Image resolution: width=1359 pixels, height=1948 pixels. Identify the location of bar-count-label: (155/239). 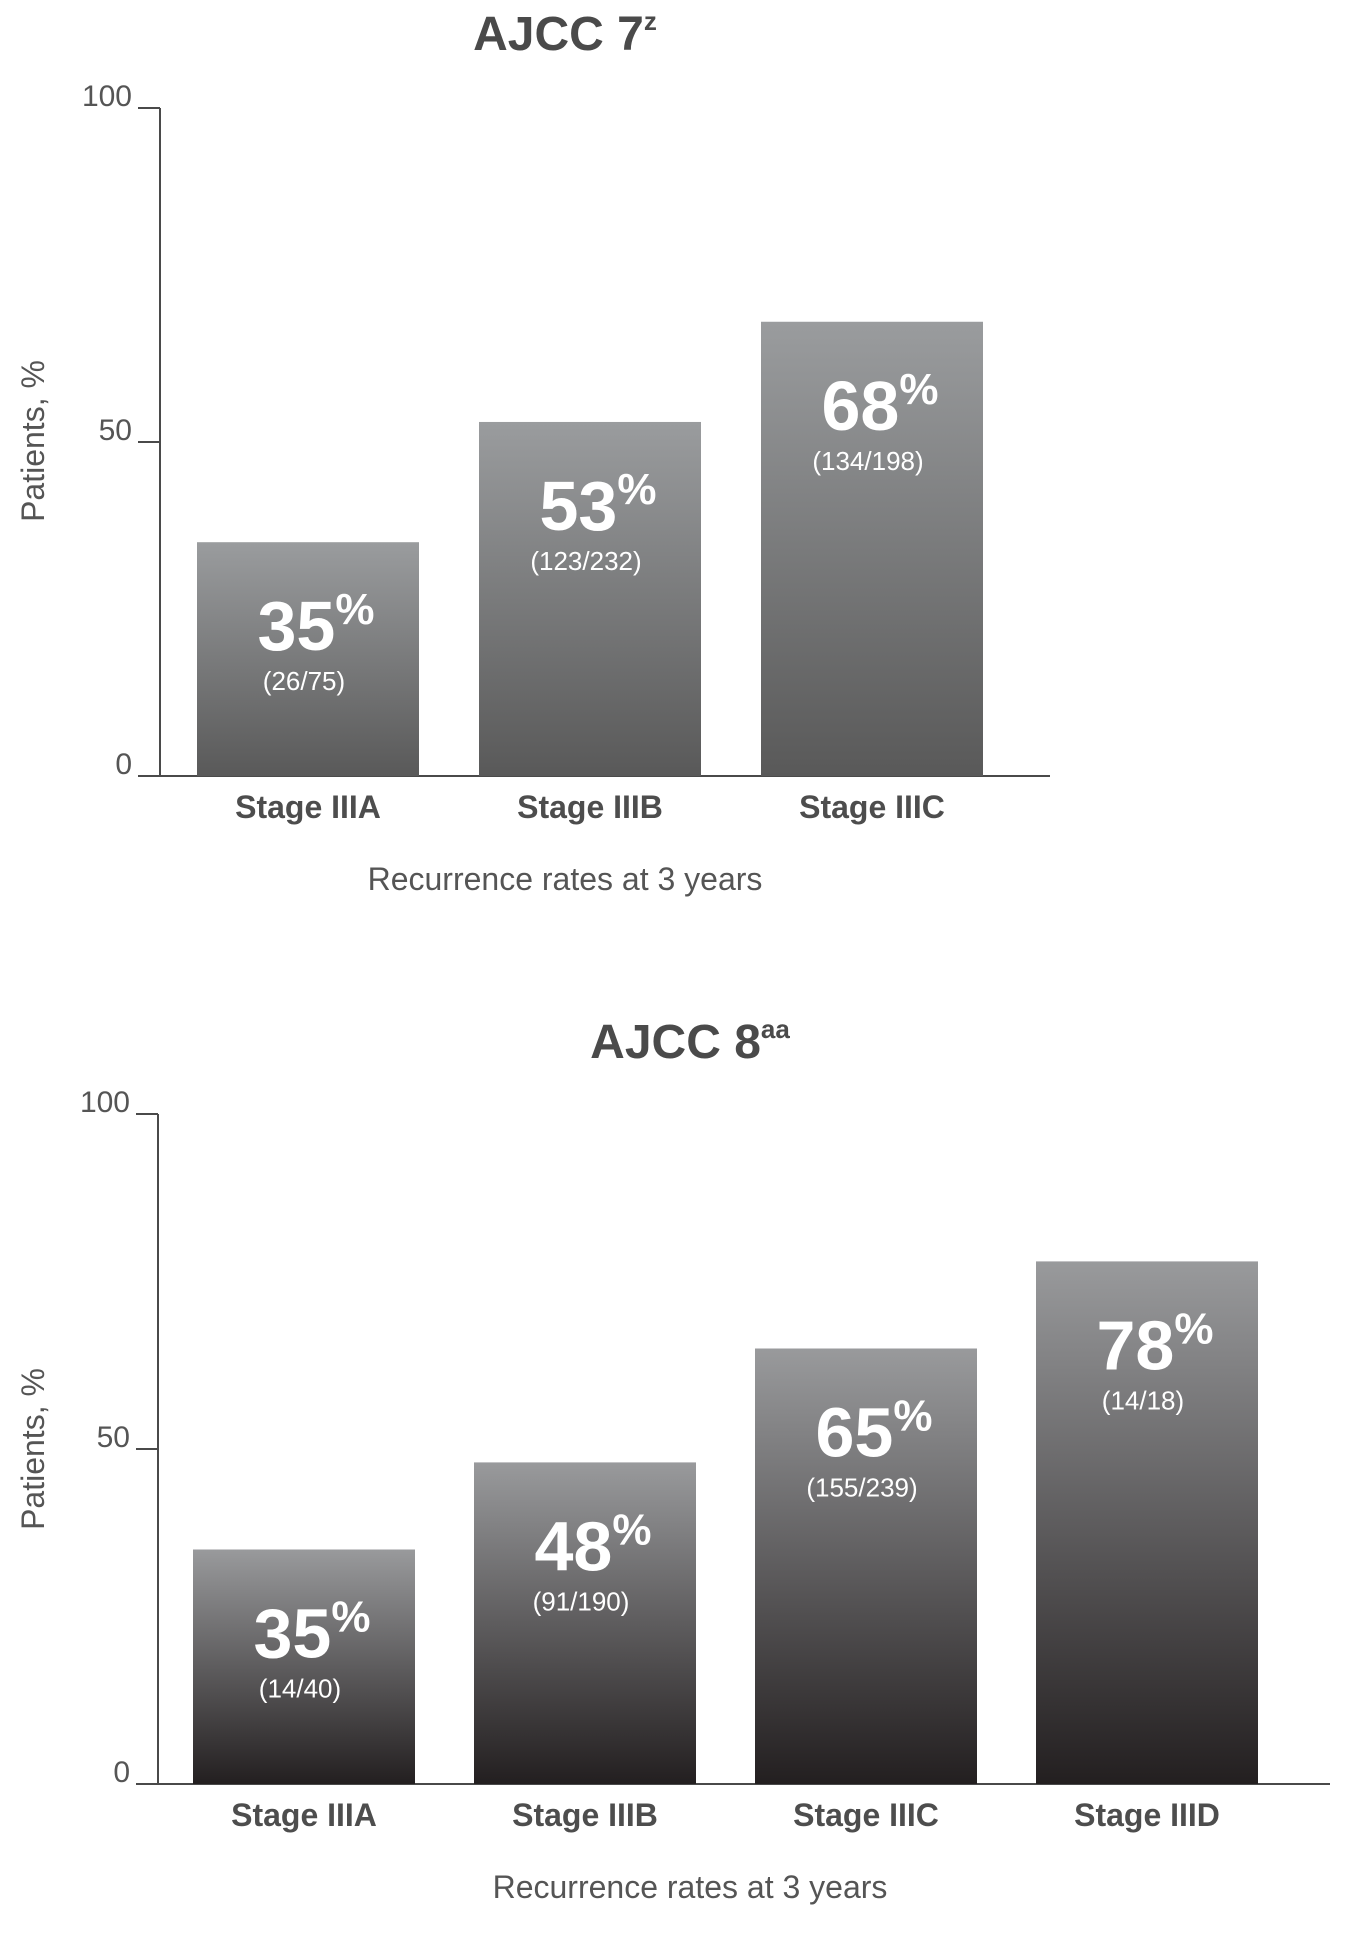
(861, 1488).